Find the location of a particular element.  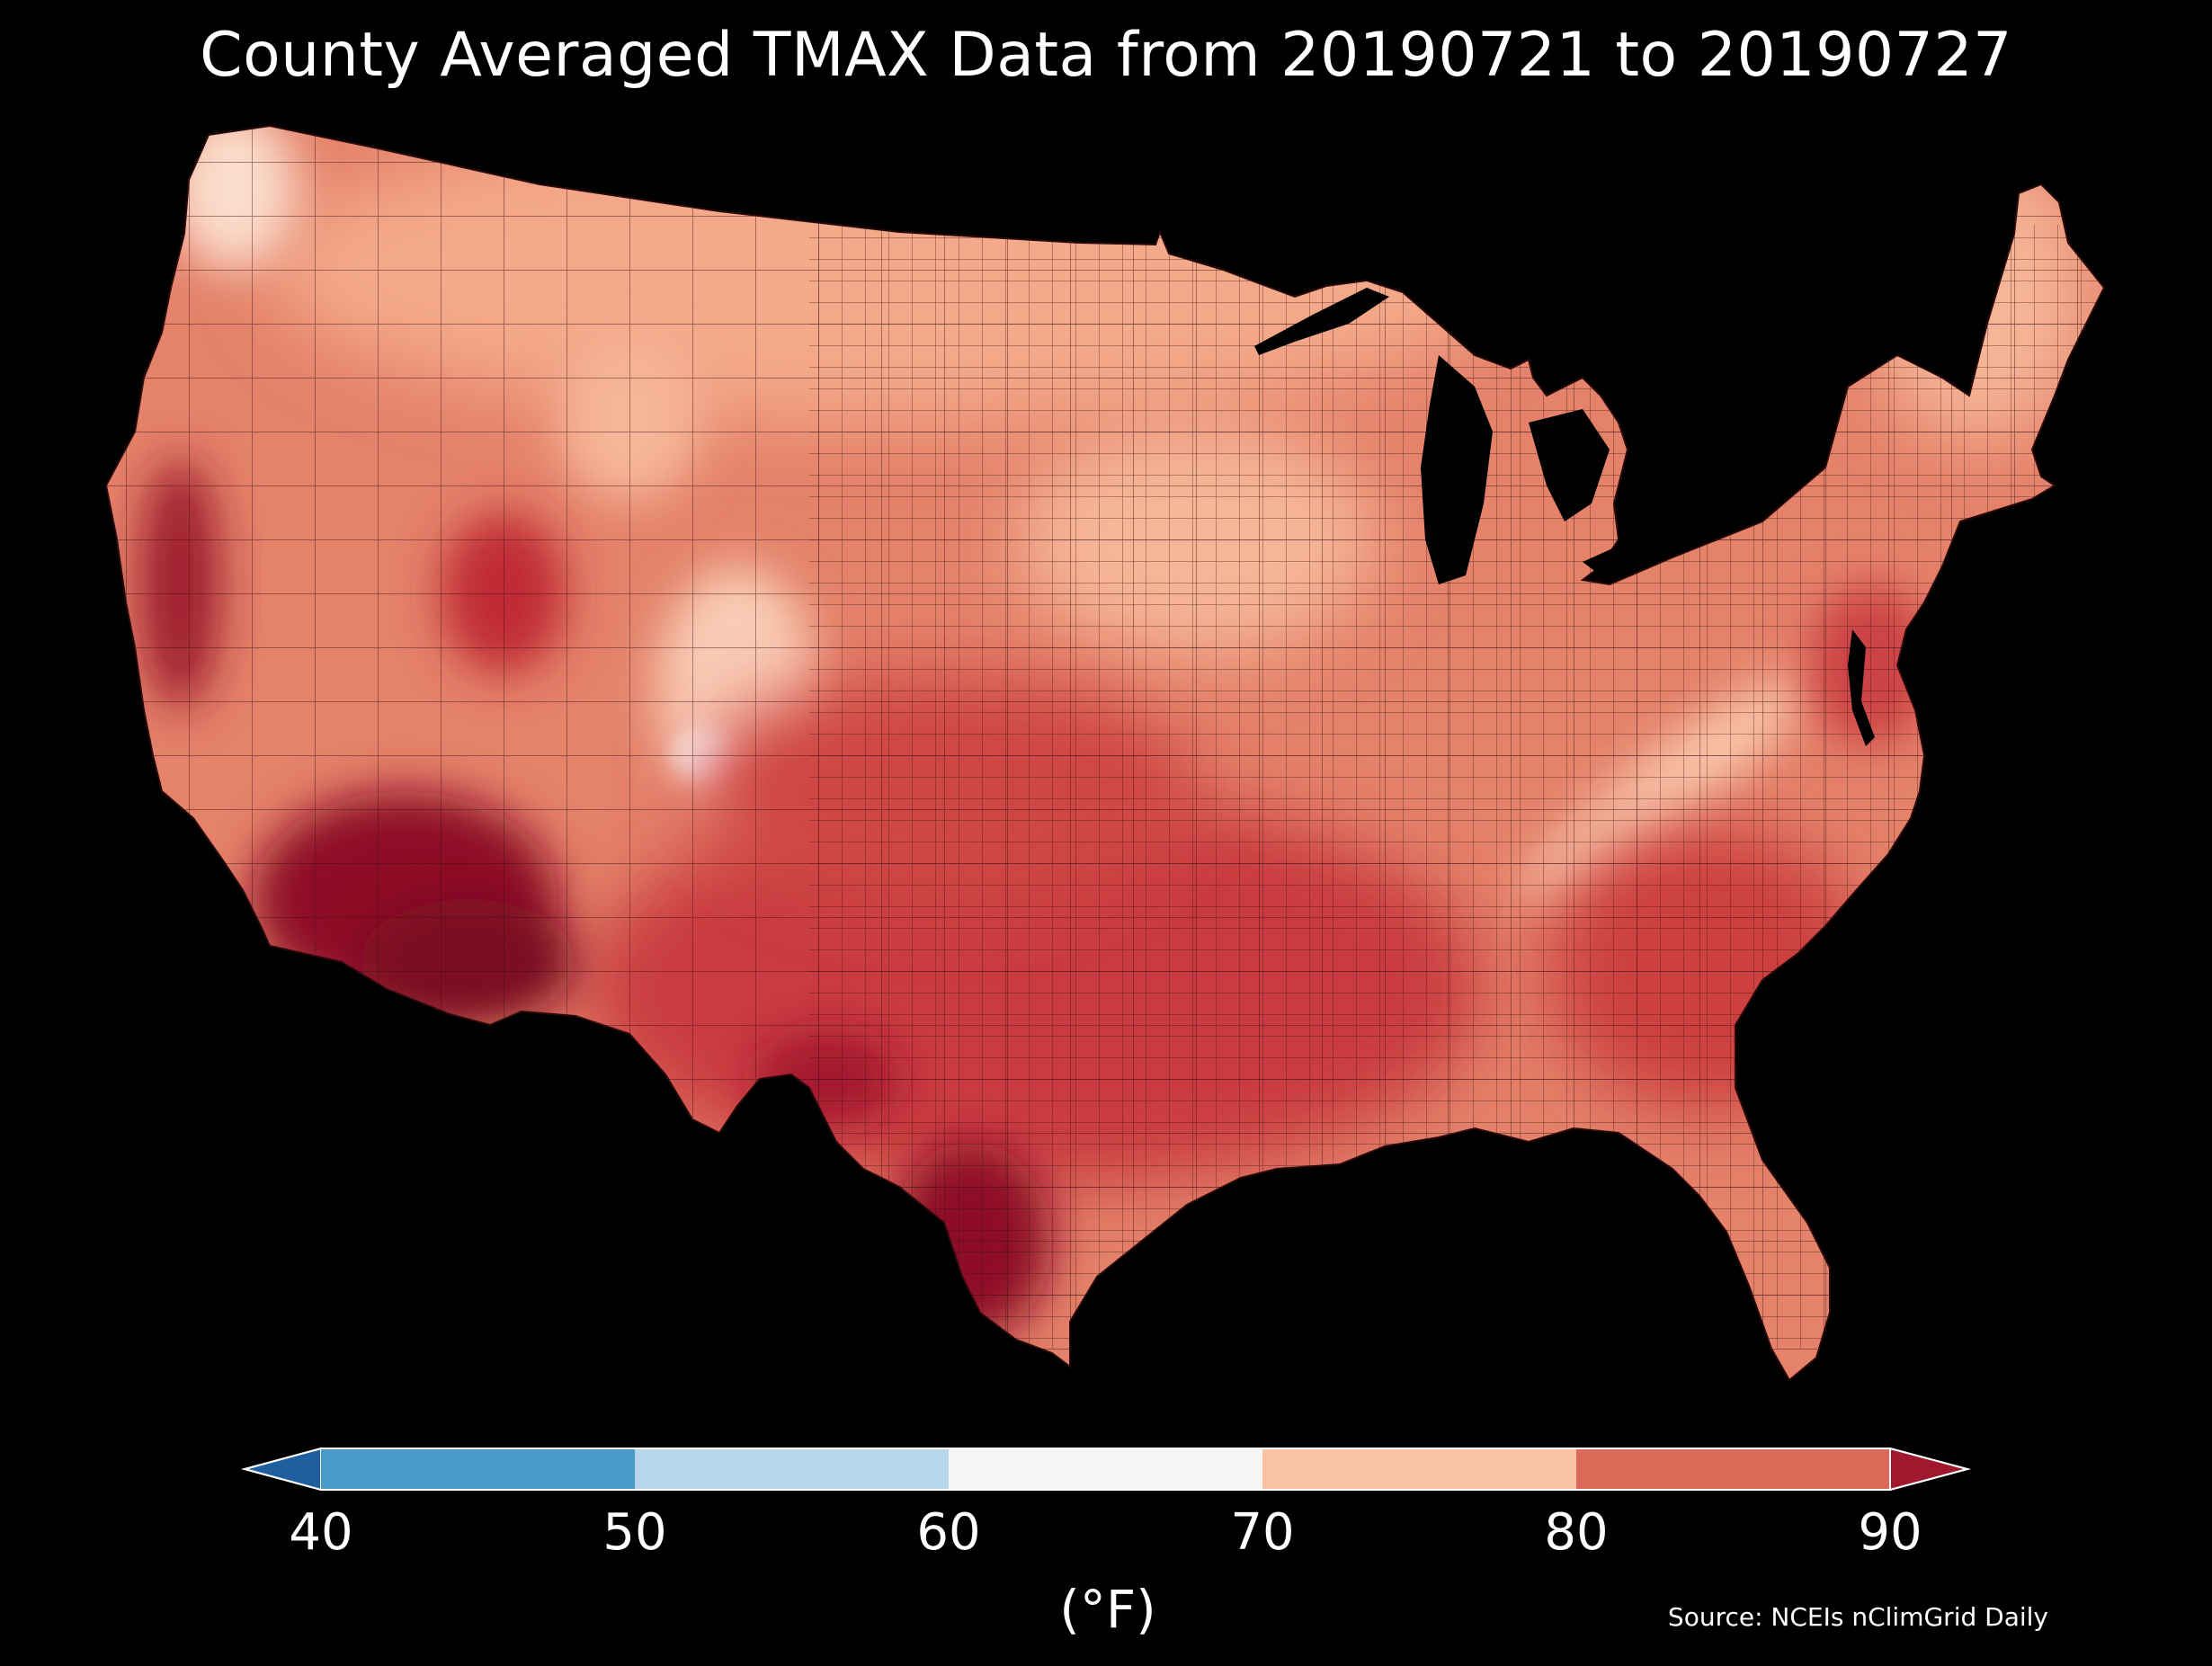

colorbar-tick: 80 is located at coordinates (1576, 1532).